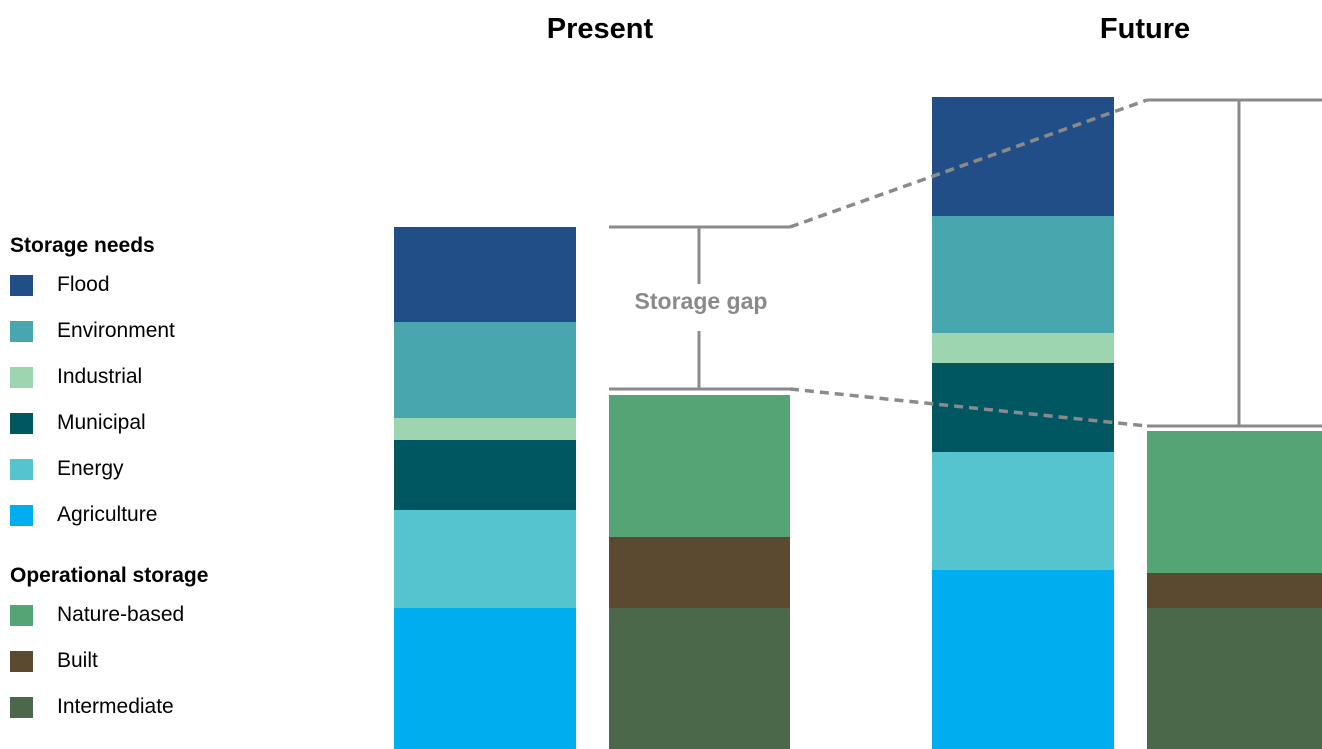  Describe the element at coordinates (101, 422) in the screenshot. I see `legend-label-municipal: Municipal` at that location.